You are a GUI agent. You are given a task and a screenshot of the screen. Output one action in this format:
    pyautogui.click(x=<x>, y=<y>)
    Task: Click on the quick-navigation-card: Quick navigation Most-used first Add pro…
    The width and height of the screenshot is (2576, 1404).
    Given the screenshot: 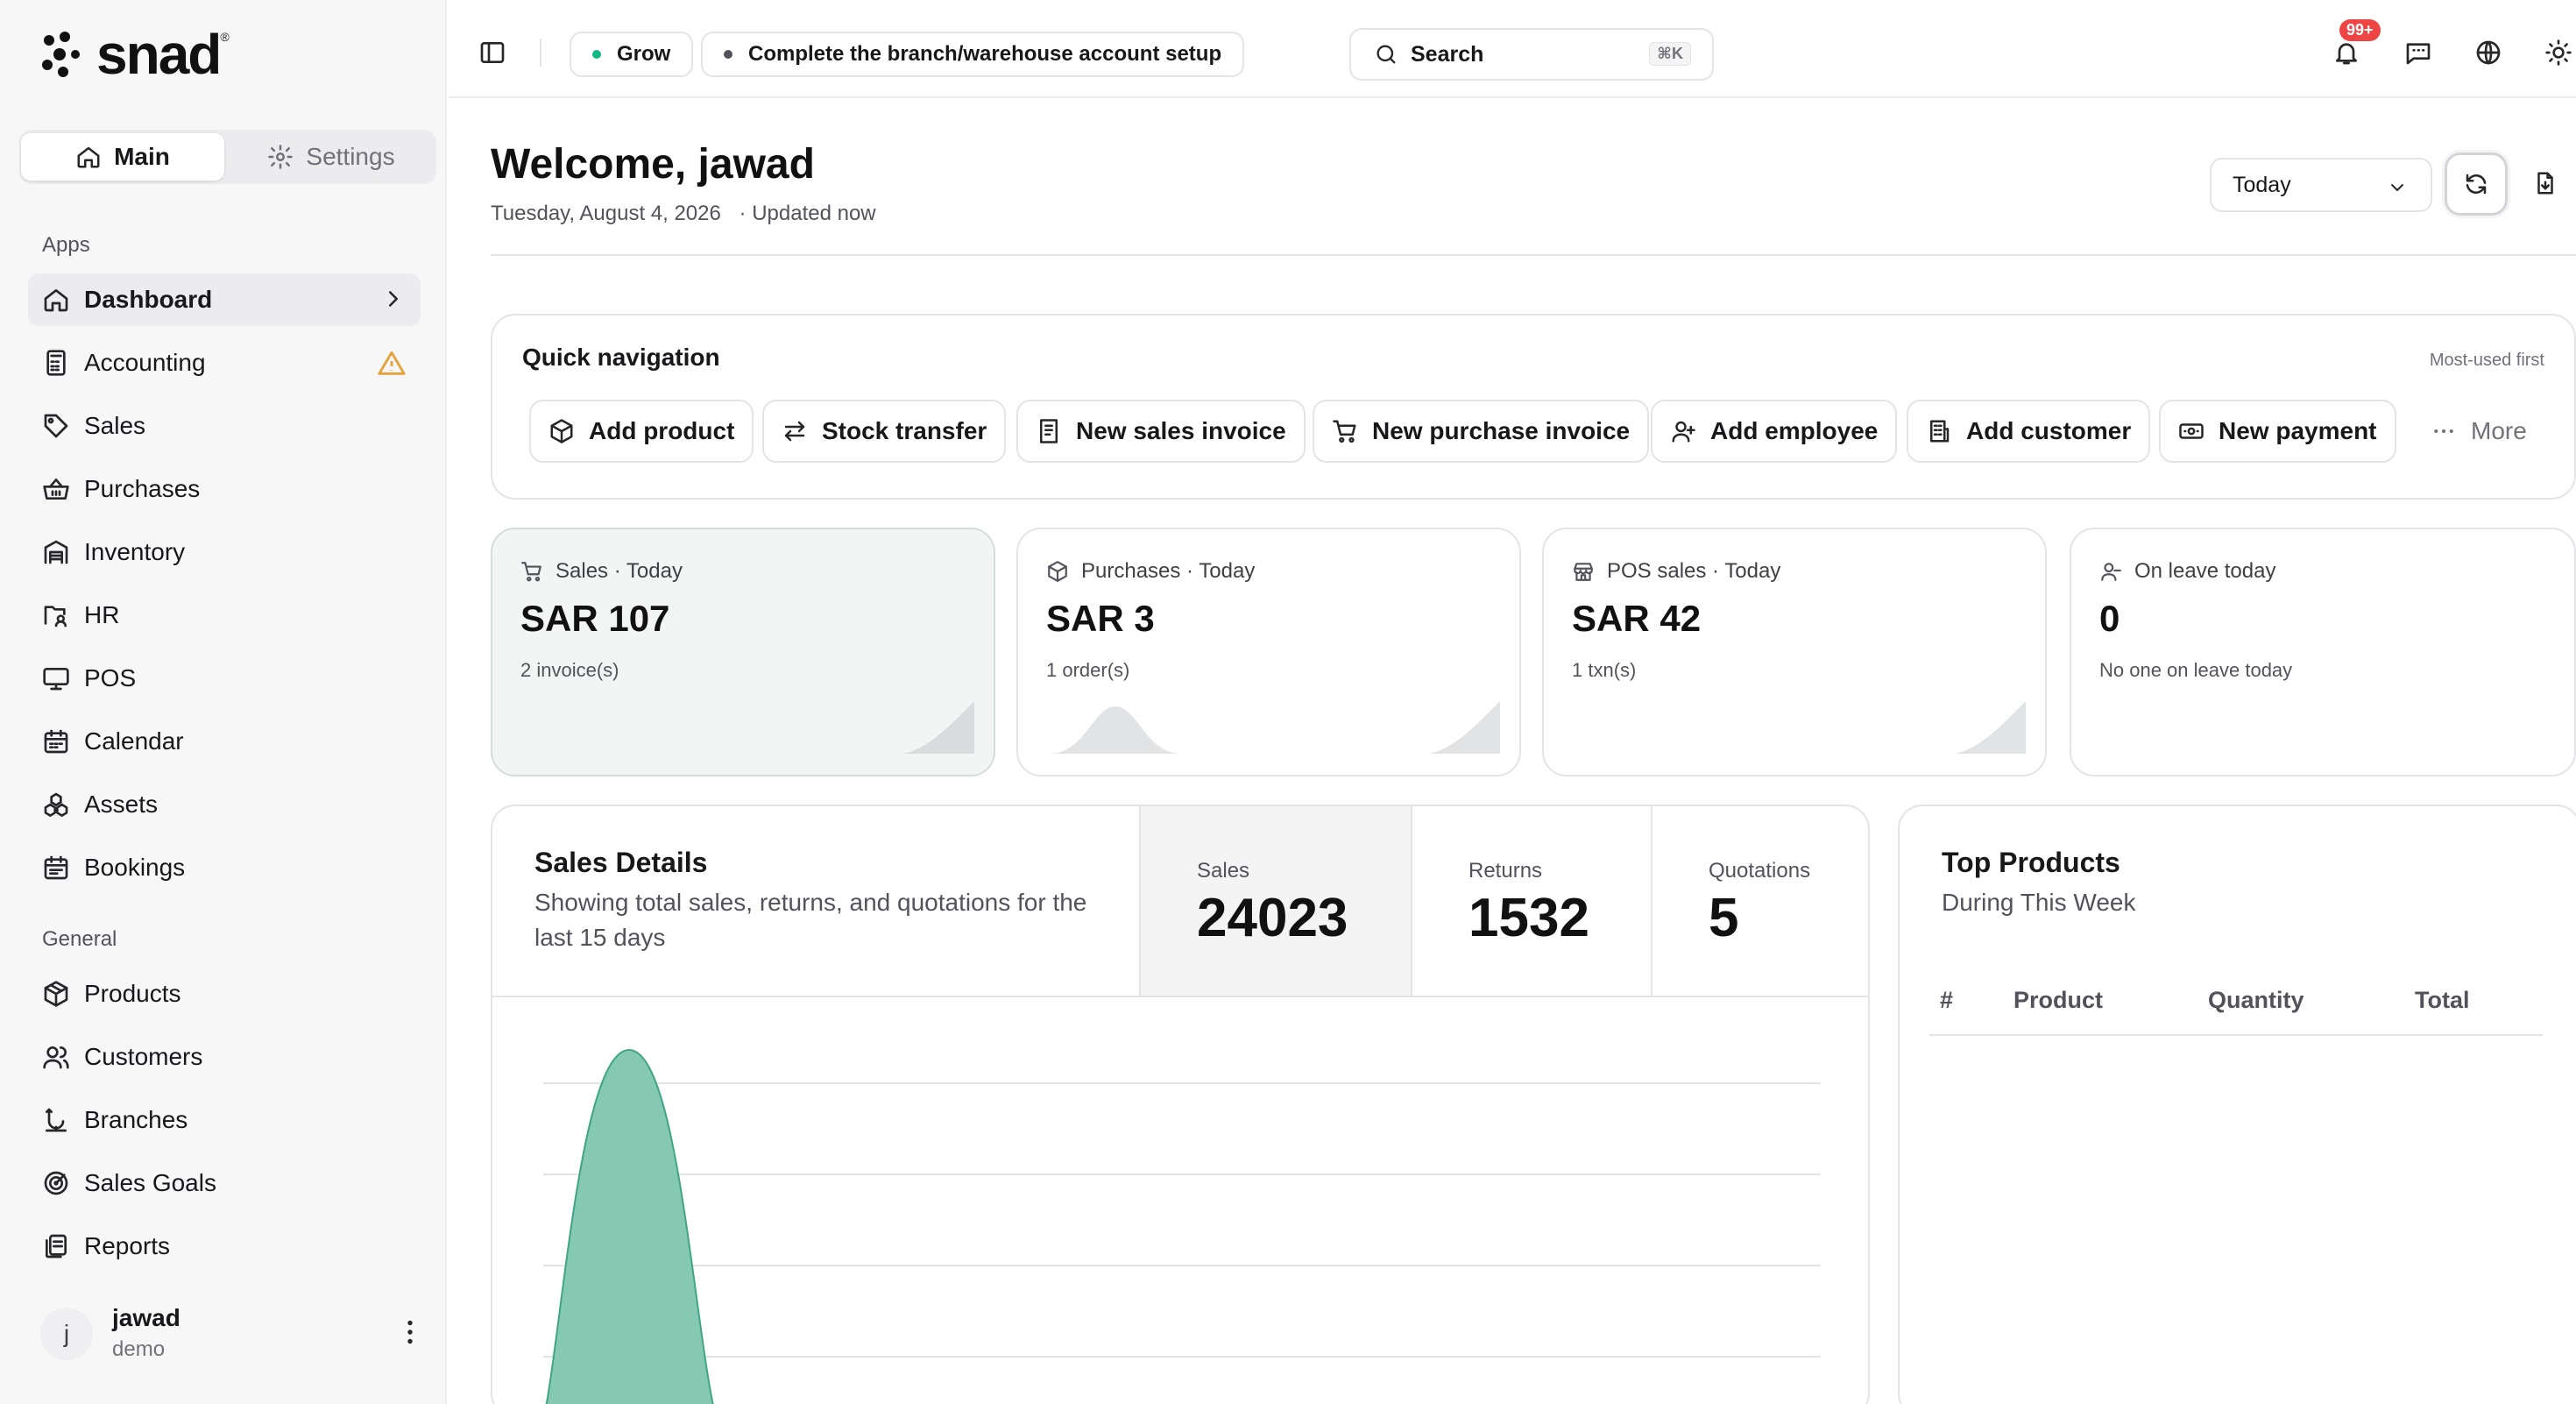 What is the action you would take?
    pyautogui.click(x=1533, y=407)
    